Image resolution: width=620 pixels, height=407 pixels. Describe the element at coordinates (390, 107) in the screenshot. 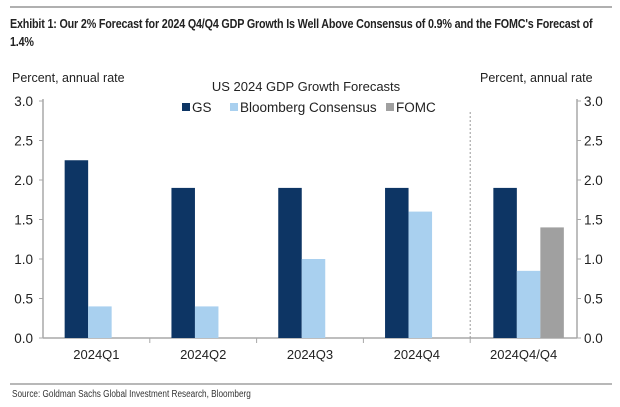

I see `legend-marker-fomc` at that location.